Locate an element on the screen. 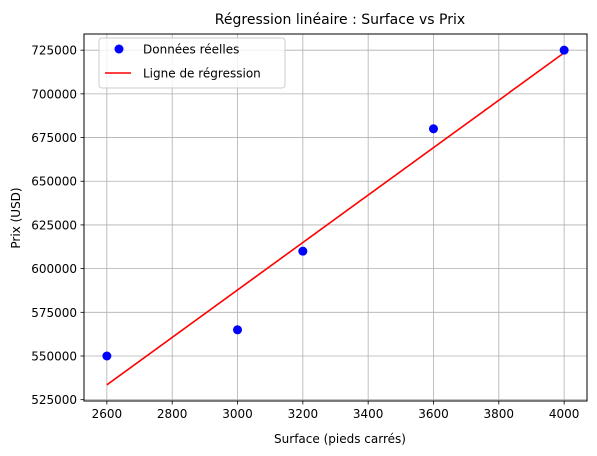  x-tick-label: 3600 is located at coordinates (433, 414).